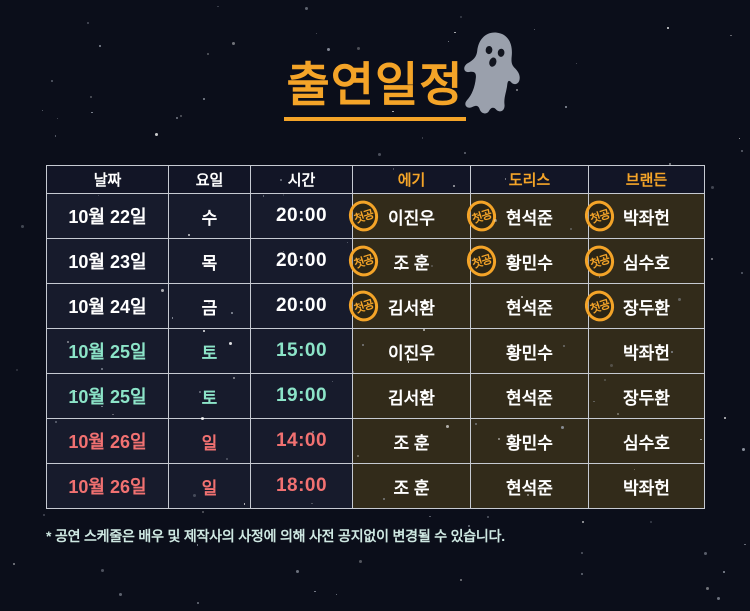 This screenshot has height=611, width=750. I want to click on header-character-brandon: 브랜든, so click(646, 179).